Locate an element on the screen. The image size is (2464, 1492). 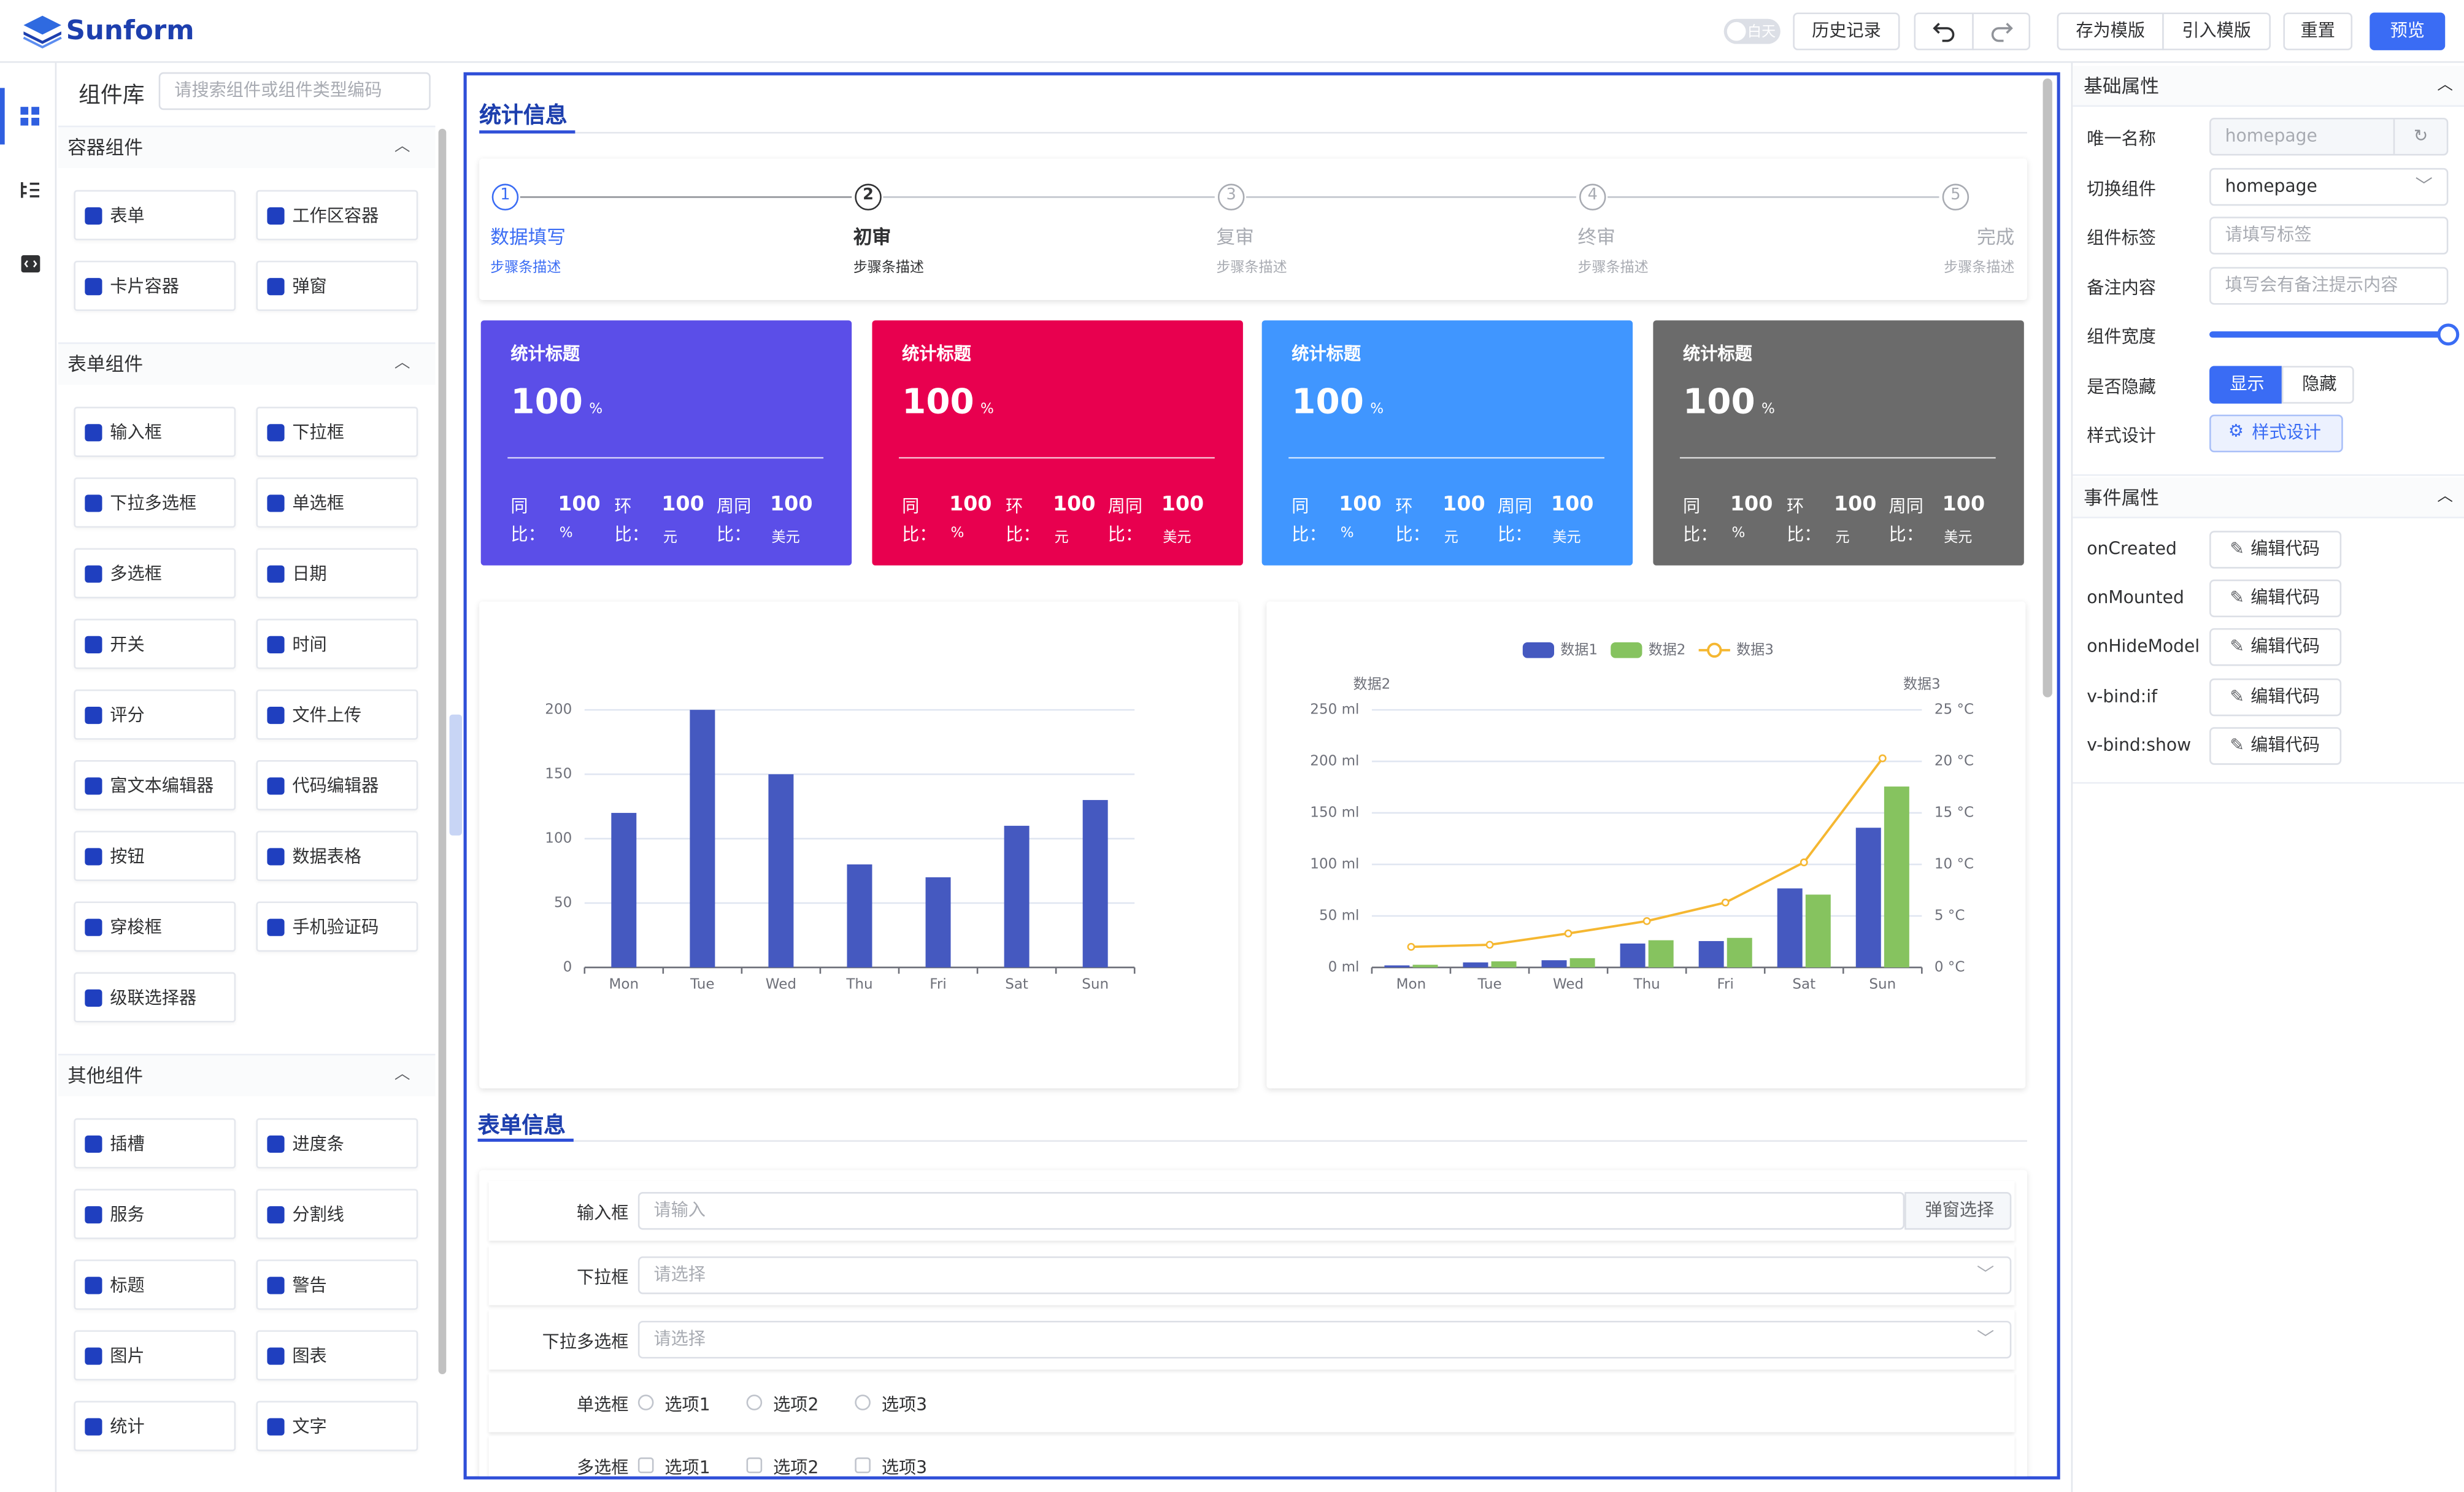
component-item: 下拉框 is located at coordinates (337, 432).